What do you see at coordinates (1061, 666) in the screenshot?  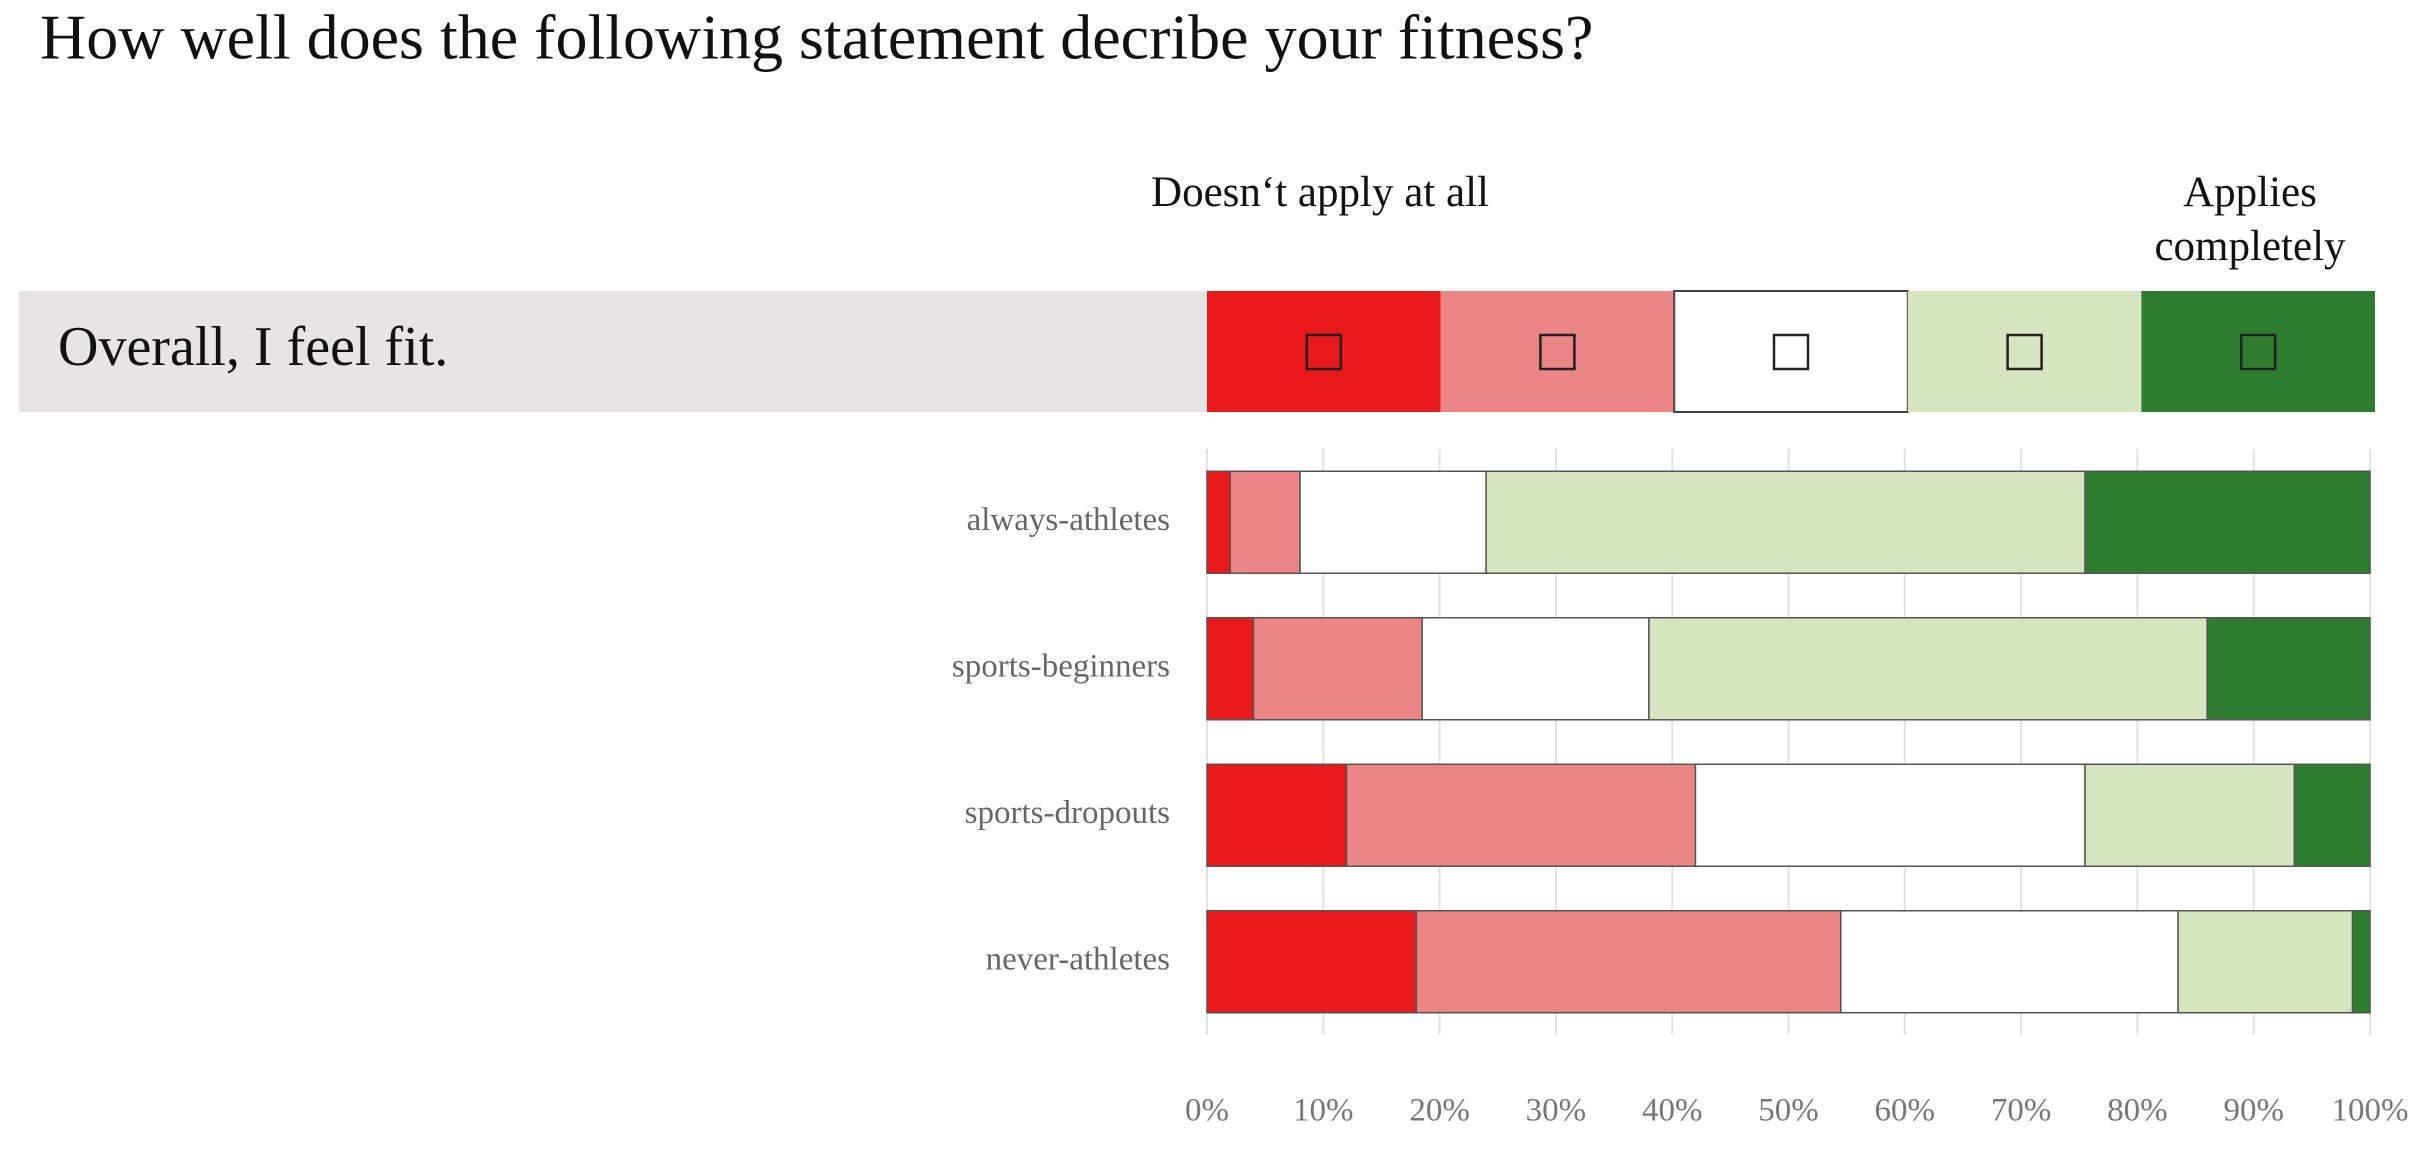 I see `y-tick-label: sports-beginners` at bounding box center [1061, 666].